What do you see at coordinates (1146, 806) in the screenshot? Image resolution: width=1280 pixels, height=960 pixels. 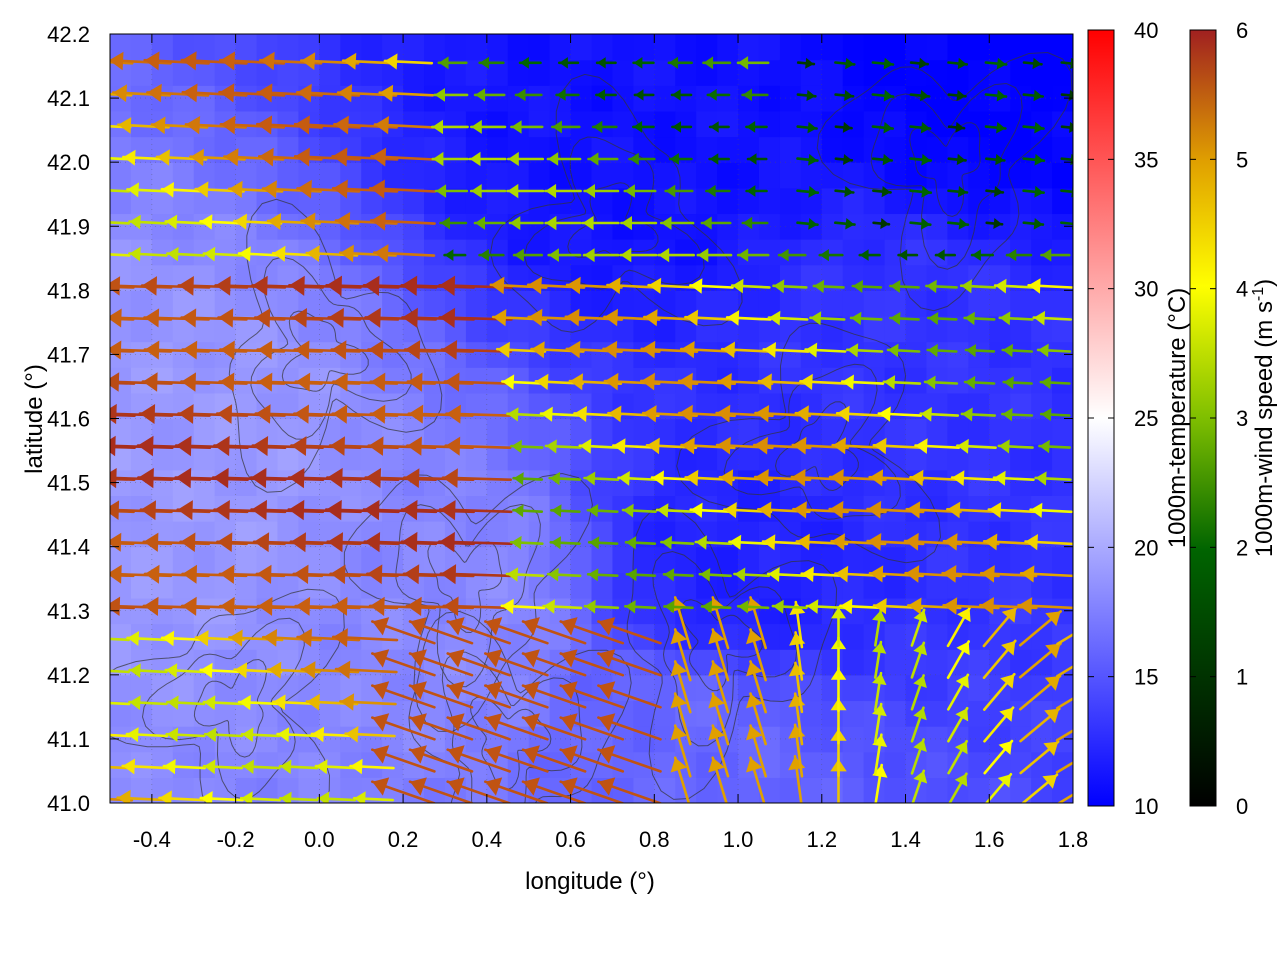 I see `colorbar-tick-label: 10` at bounding box center [1146, 806].